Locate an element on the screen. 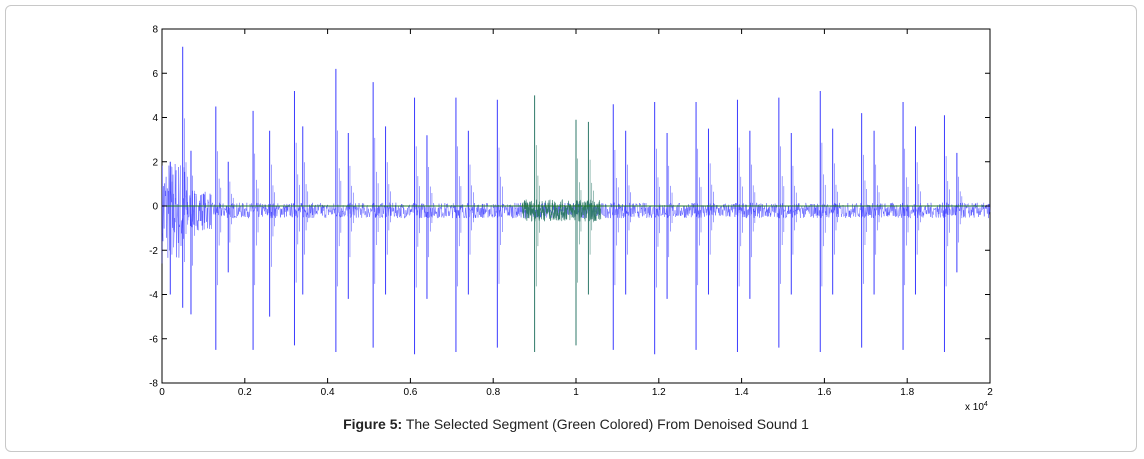 This screenshot has height=459, width=1144. x-tick-label: 0 is located at coordinates (162, 392).